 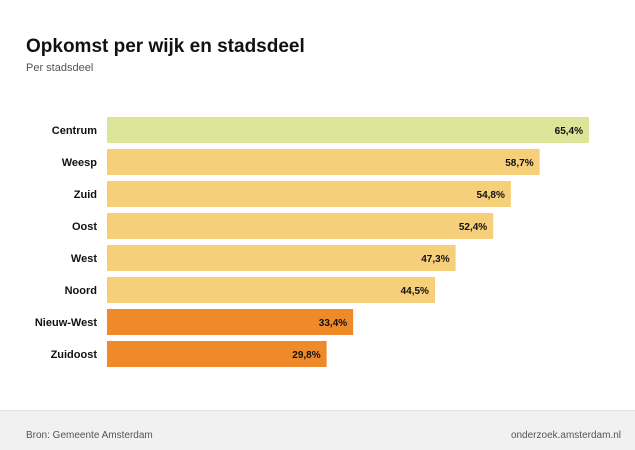 What do you see at coordinates (74, 355) in the screenshot?
I see `category-label: Zuidoost` at bounding box center [74, 355].